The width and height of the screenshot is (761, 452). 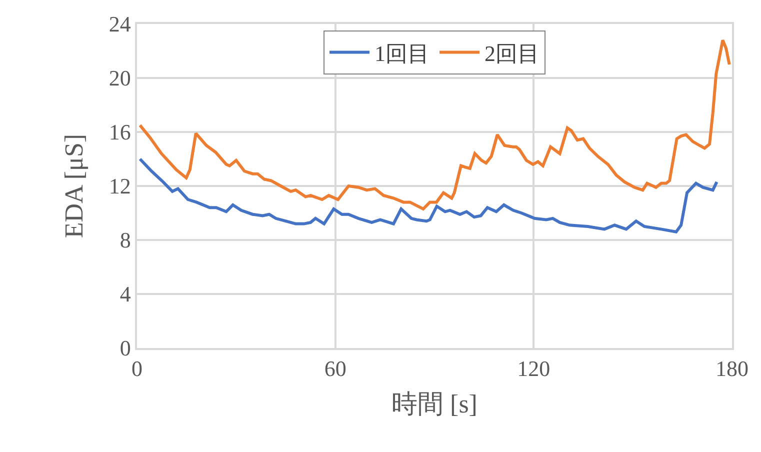 What do you see at coordinates (732, 369) in the screenshot?
I see `x-tick-label: 180` at bounding box center [732, 369].